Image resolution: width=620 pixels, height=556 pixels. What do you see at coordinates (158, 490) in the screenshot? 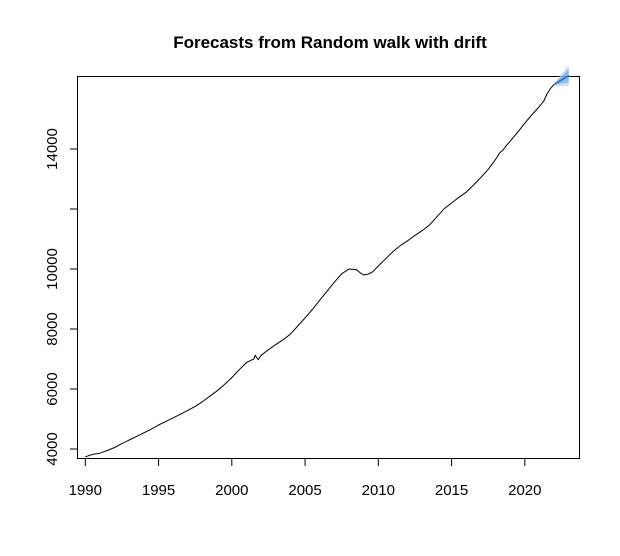
I see `x-tick-label: 1995` at bounding box center [158, 490].